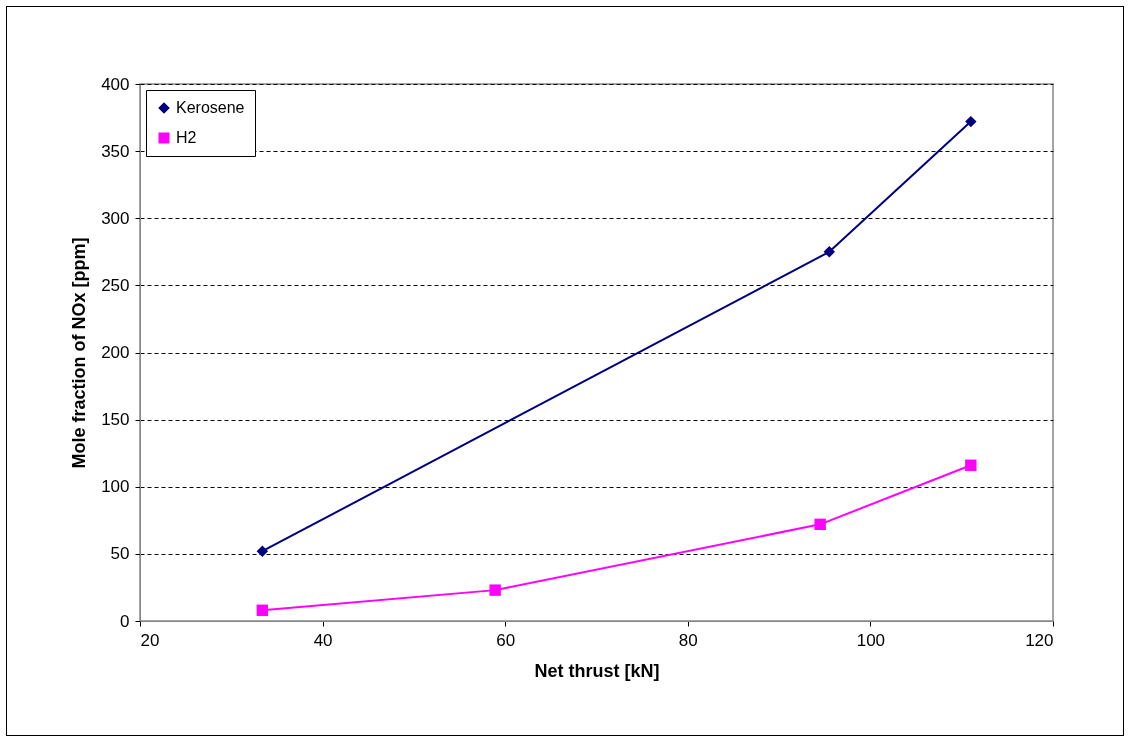 This screenshot has height=744, width=1130. Describe the element at coordinates (323, 640) in the screenshot. I see `x-tick-label: 40` at that location.